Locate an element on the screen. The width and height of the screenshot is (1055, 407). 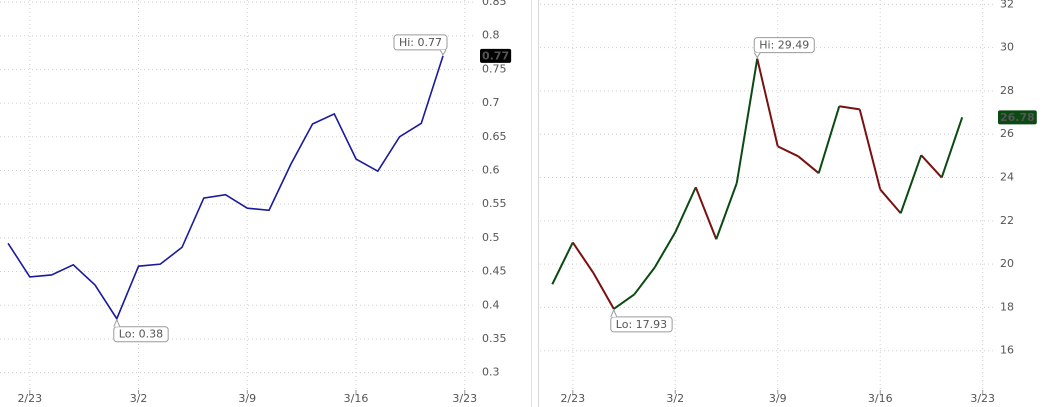
y-tick-label: 0.5 is located at coordinates (491, 237).